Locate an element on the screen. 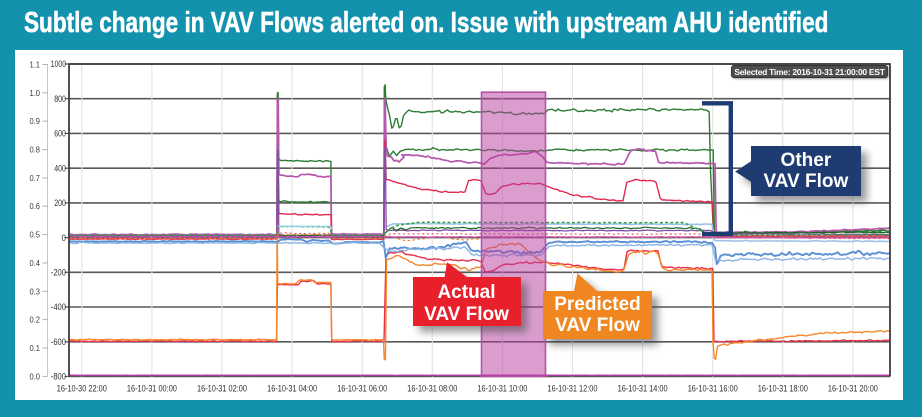 This screenshot has height=417, width=922. svg-text: 0.7 is located at coordinates (35, 178).